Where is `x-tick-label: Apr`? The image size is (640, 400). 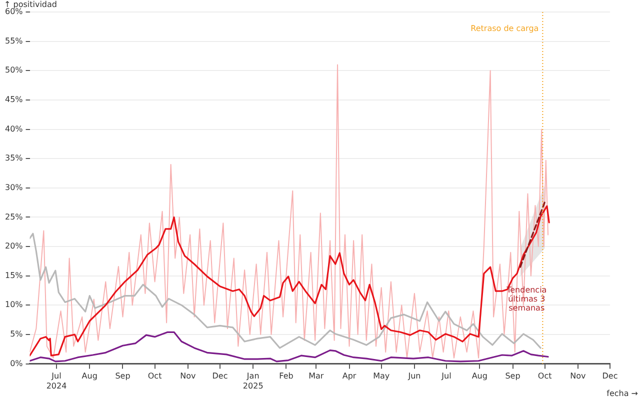
x-tick-label: Apr is located at coordinates (349, 376).